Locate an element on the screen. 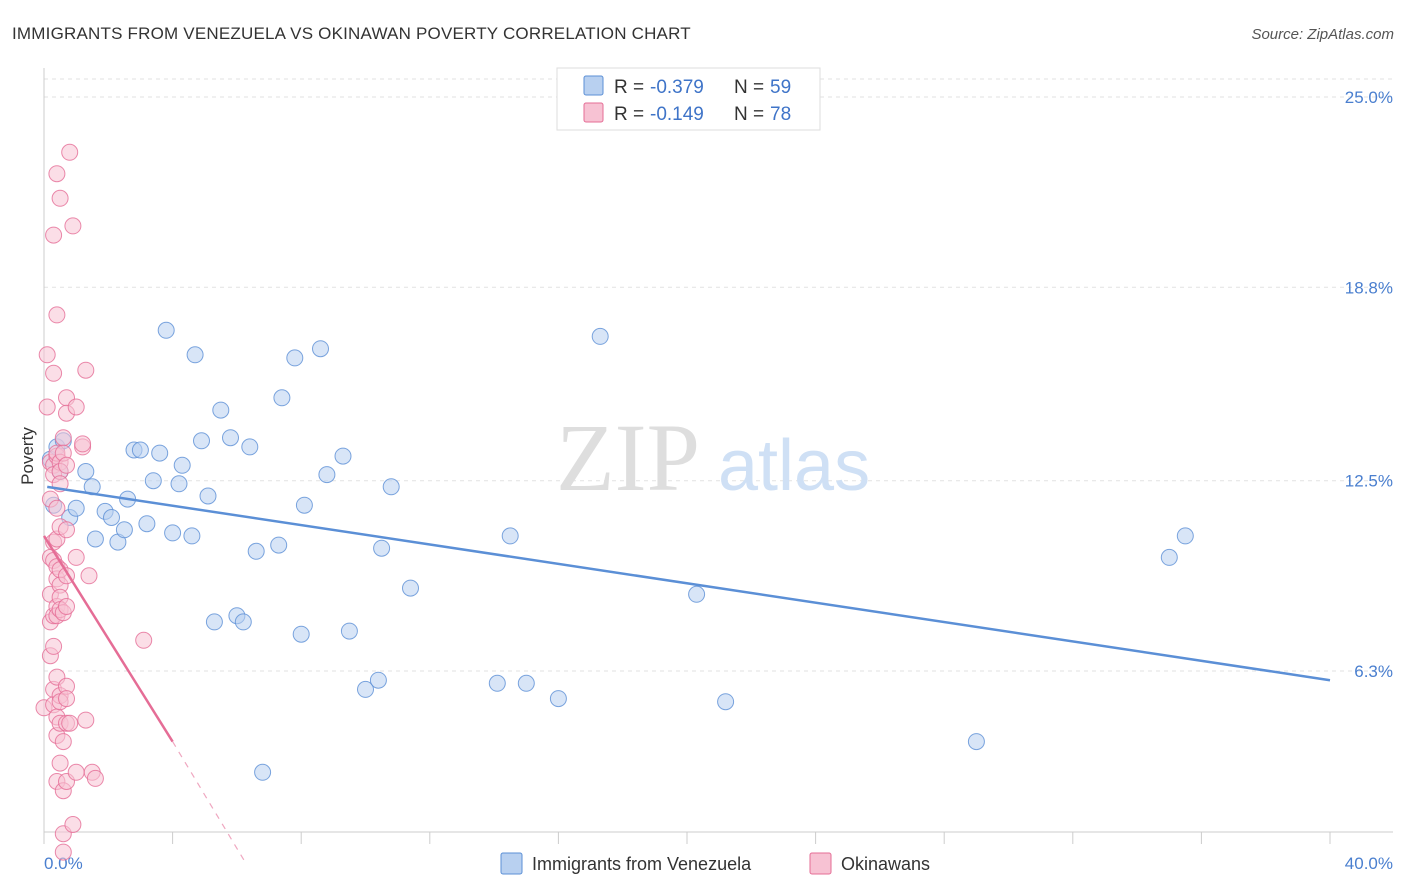 The height and width of the screenshot is (892, 1406). legend-swatch-okinawans is located at coordinates (593, 112).